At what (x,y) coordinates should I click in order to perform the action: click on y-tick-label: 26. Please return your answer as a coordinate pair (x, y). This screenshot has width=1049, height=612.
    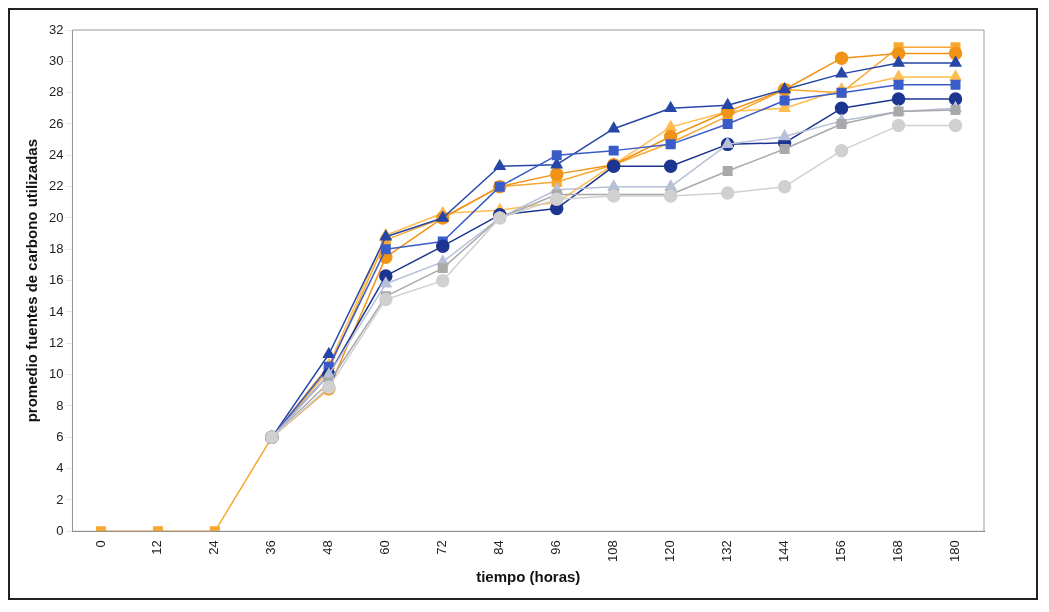
    Looking at the image, I should click on (56, 123).